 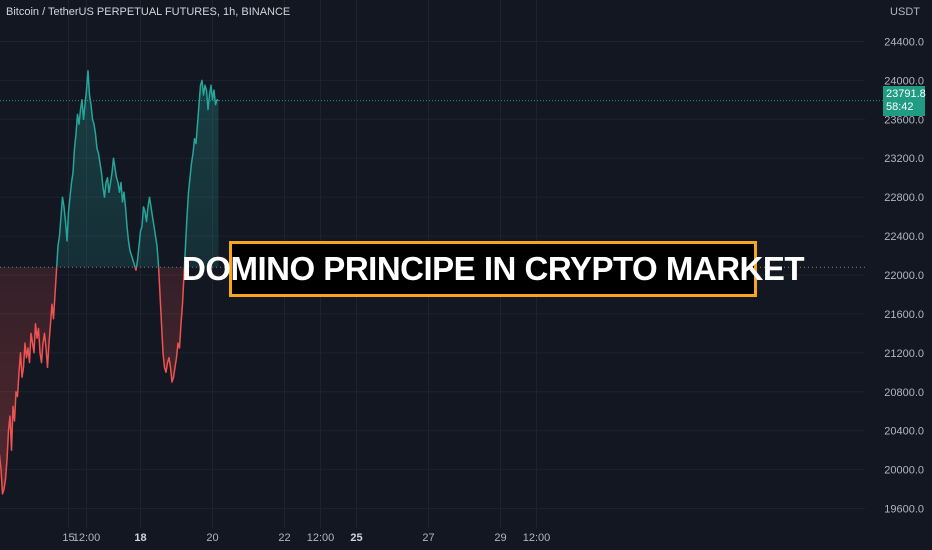 I want to click on last-price-value: 23791.8, so click(x=906, y=94).